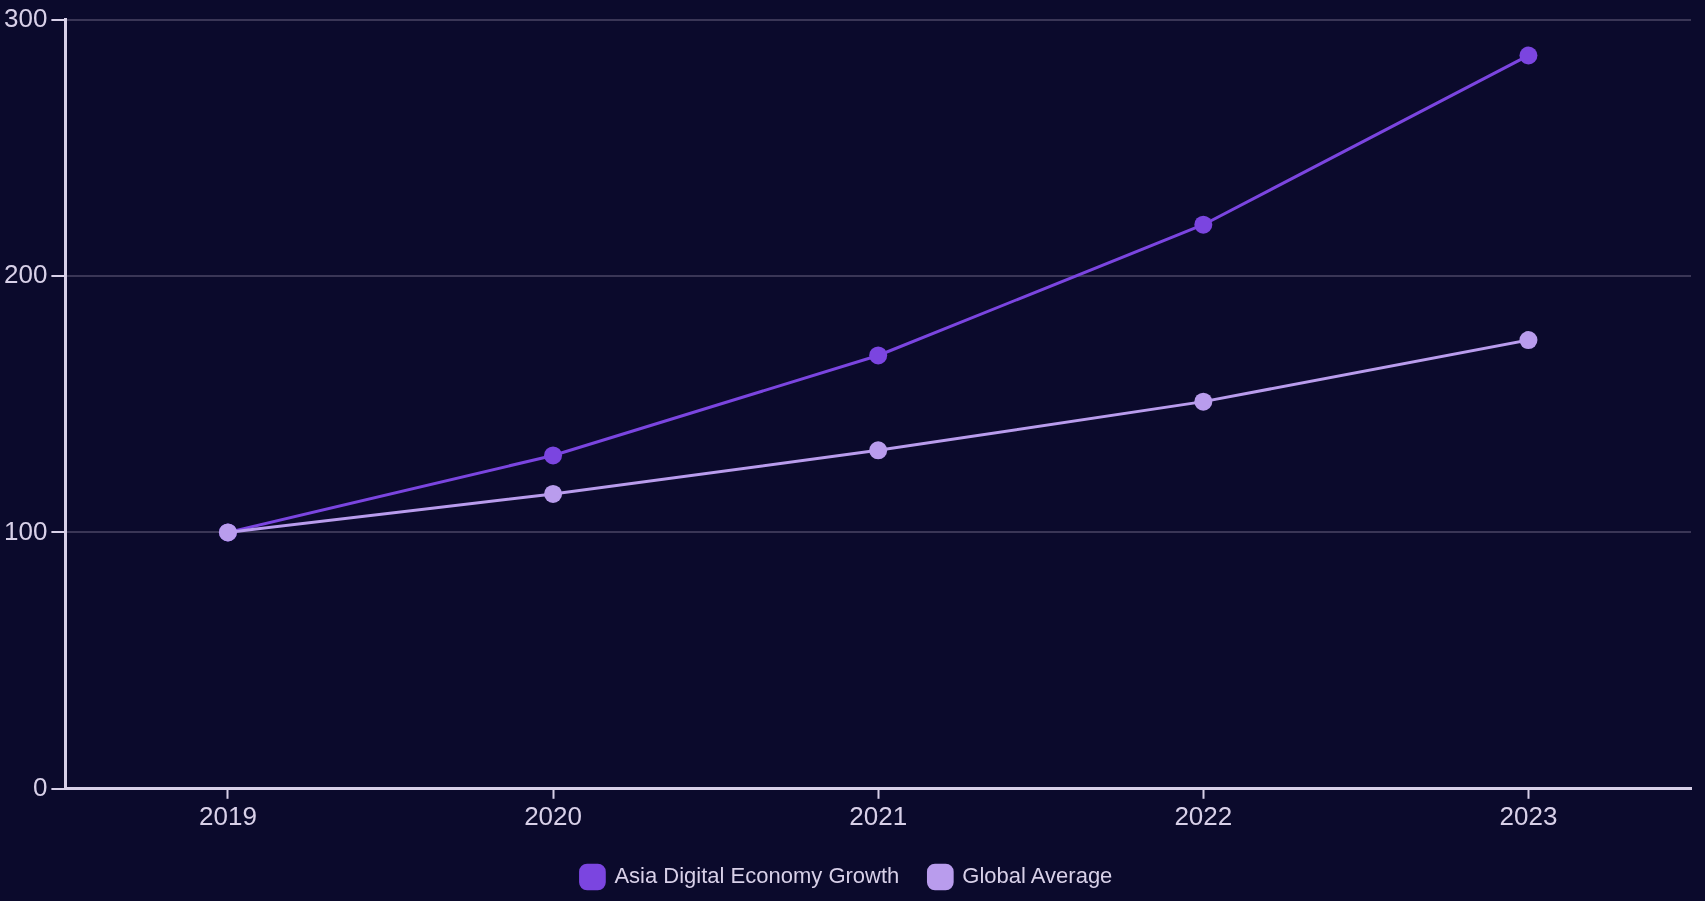 The image size is (1705, 901). I want to click on x-tick-label: 2021, so click(878, 815).